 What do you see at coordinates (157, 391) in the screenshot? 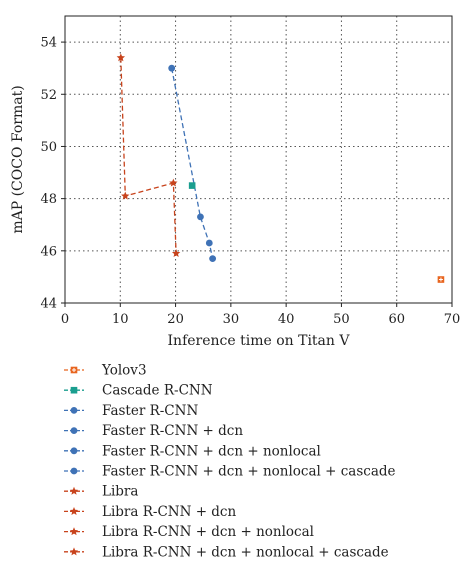
I see `legend-label: Cascade R-CNN` at bounding box center [157, 391].